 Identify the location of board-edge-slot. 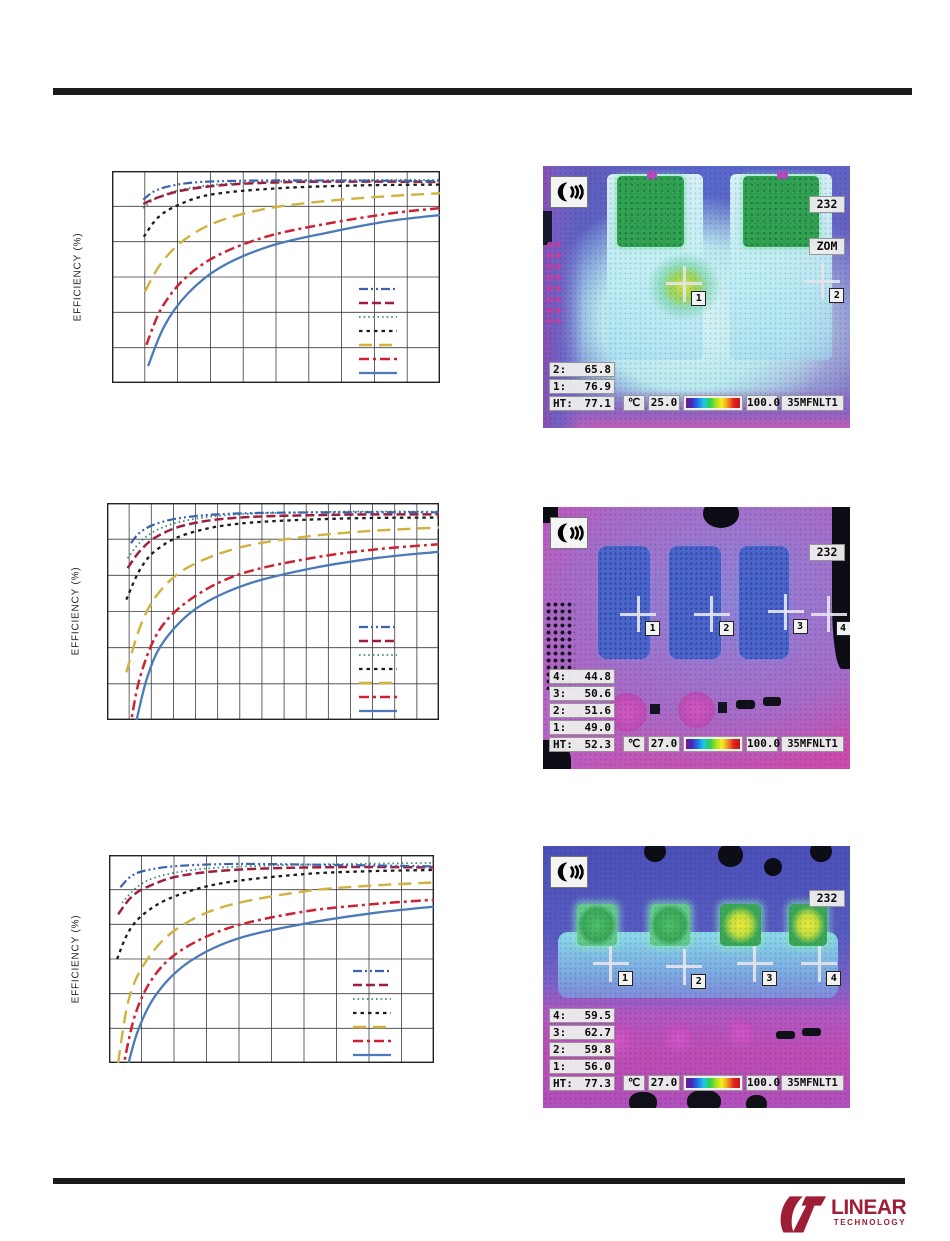
(548, 227).